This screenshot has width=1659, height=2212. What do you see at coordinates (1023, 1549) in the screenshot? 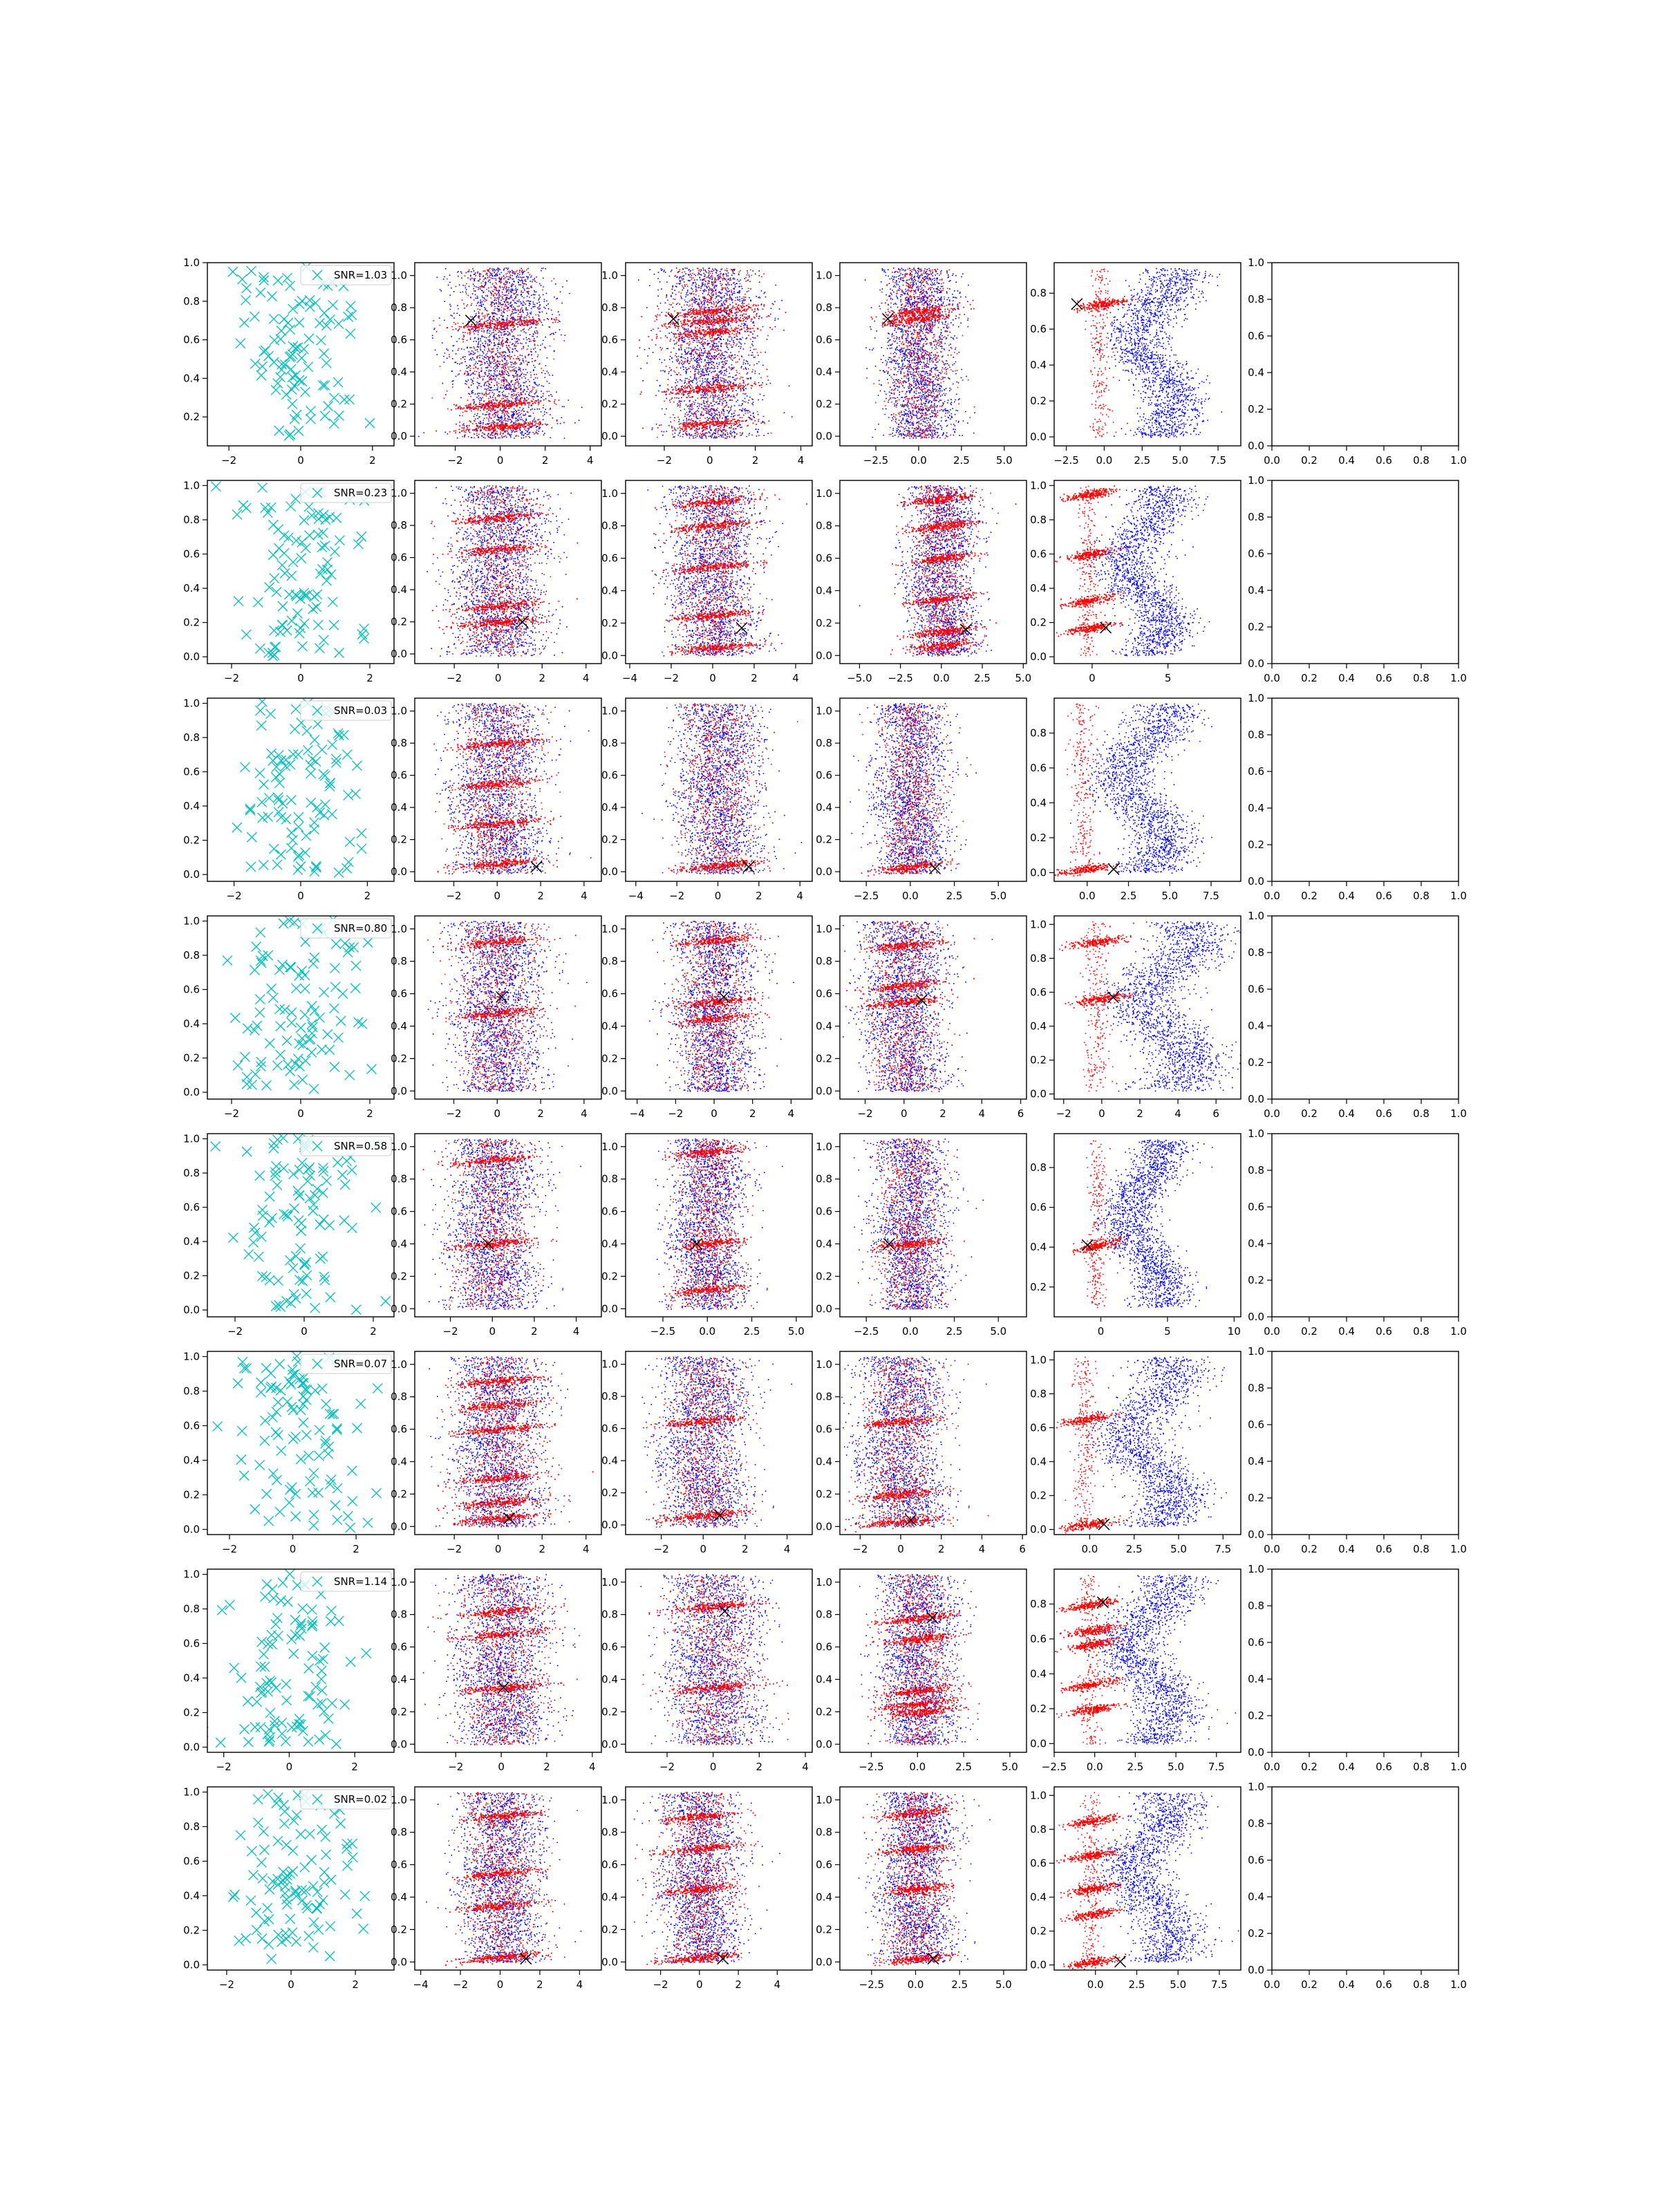
I see `x-tick-label: 6` at bounding box center [1023, 1549].